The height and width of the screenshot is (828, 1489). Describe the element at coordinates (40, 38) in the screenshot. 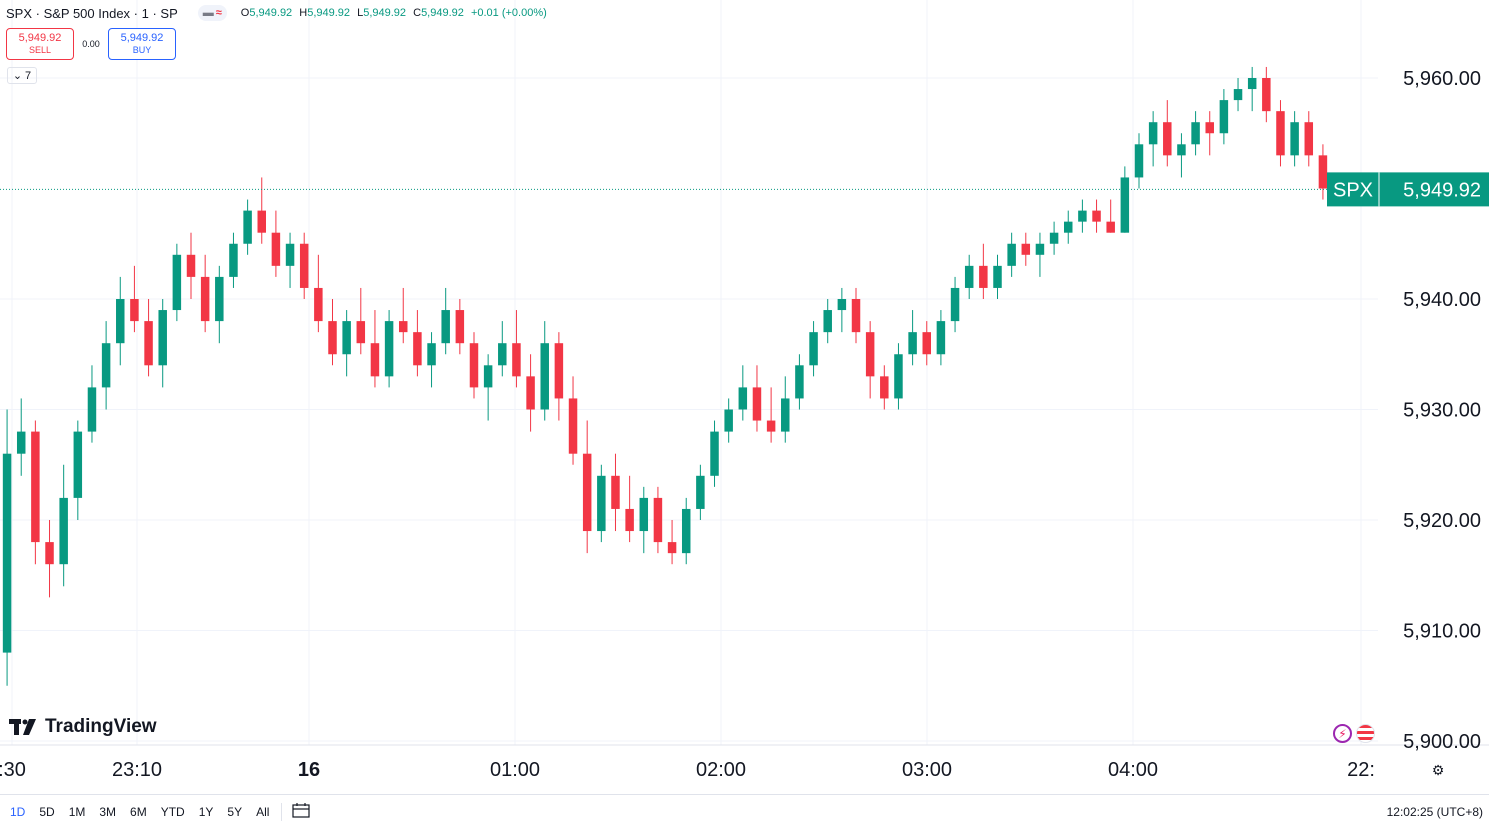

I see `sell-price: 5,949.92` at that location.